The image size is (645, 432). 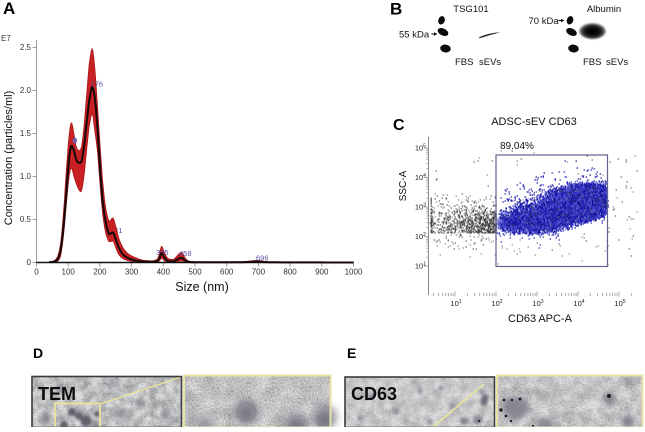 I want to click on svg-text: 696, so click(x=262, y=258).